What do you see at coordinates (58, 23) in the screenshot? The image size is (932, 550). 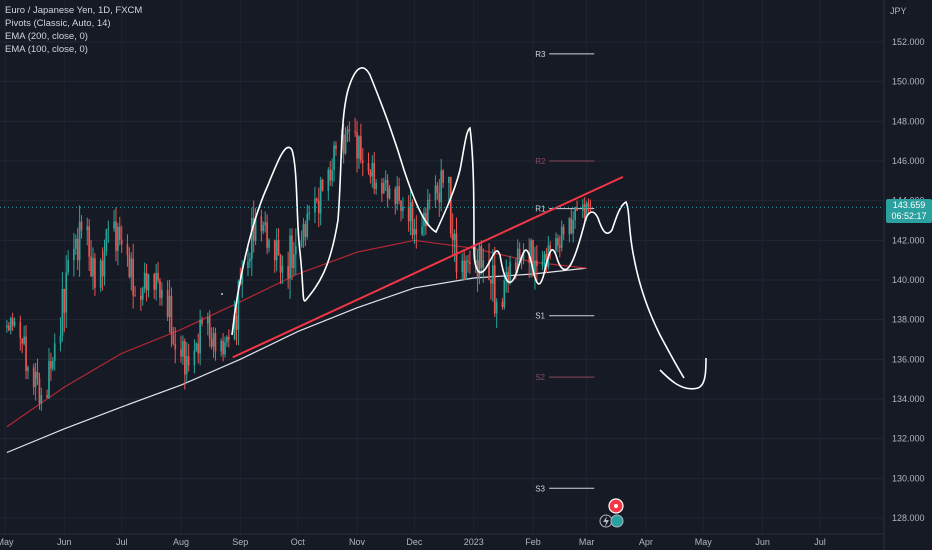 I see `pivots-indicator-label: Pivots (Classic, Auto, 14)` at bounding box center [58, 23].